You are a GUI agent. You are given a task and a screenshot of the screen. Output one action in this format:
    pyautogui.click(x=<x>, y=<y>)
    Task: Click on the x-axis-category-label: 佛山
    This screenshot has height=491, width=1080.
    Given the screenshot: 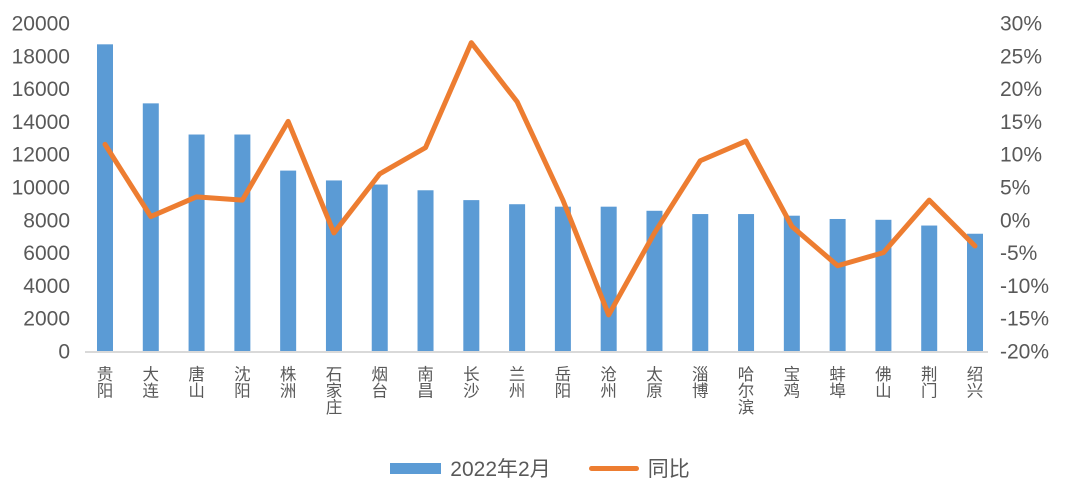 What is the action you would take?
    pyautogui.click(x=883, y=383)
    